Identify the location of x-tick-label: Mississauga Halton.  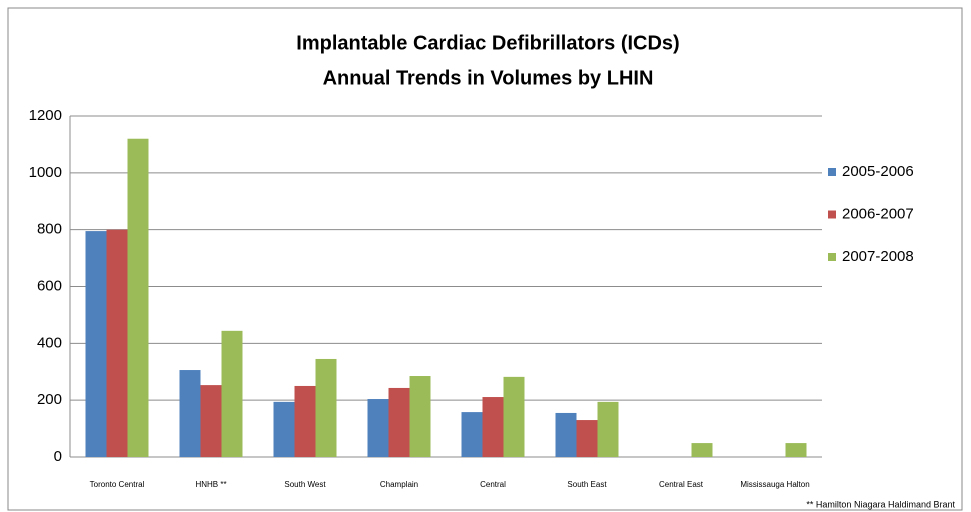
(774, 484).